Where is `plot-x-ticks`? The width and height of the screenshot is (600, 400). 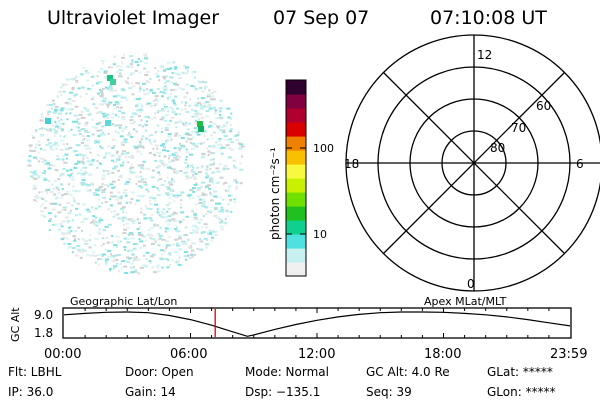 plot-x-ticks is located at coordinates (317, 323).